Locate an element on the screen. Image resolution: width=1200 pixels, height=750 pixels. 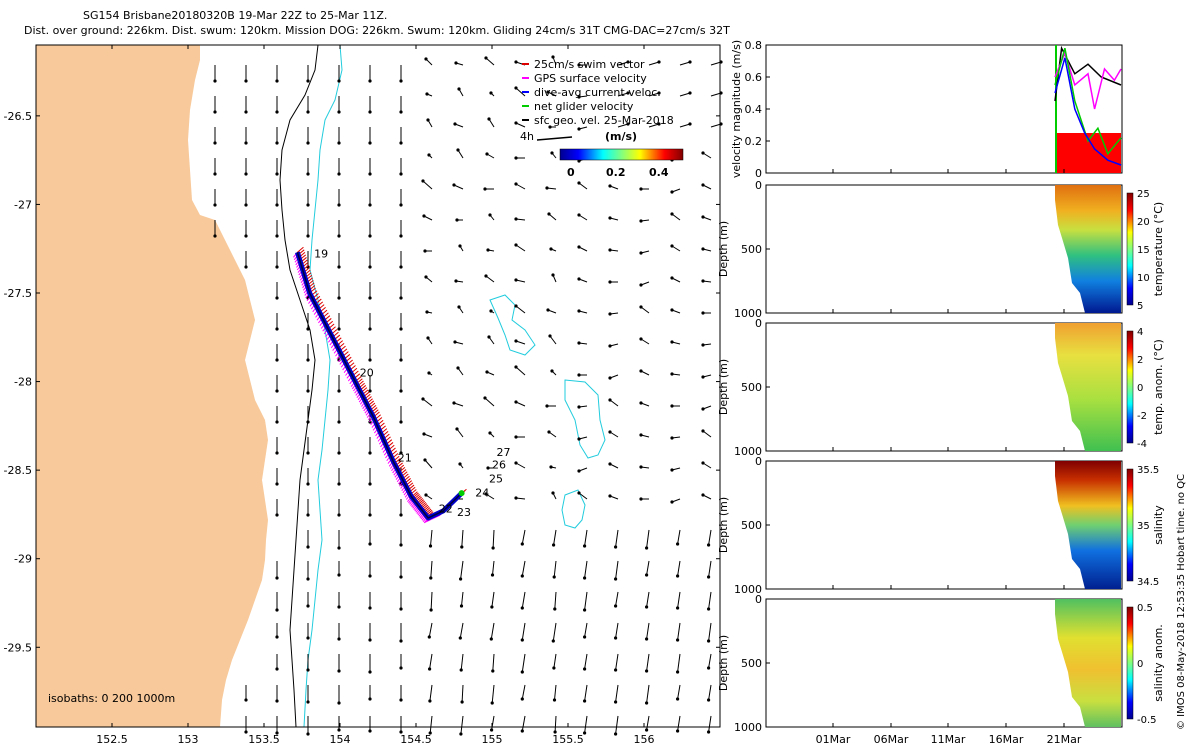
velocity-panel: 0 0.2 0.4 0.6 0.8 velocity magnitude (m/s) is located at coordinates (926, 109).